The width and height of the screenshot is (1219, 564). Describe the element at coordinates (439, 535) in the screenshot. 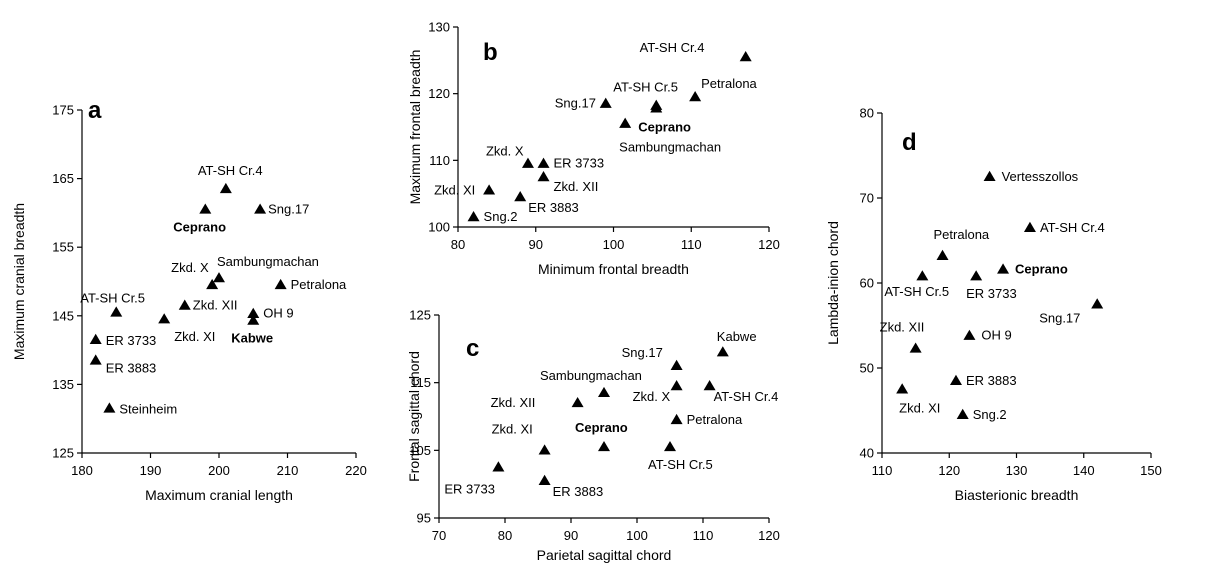

I see `x-tick-label: 70` at that location.